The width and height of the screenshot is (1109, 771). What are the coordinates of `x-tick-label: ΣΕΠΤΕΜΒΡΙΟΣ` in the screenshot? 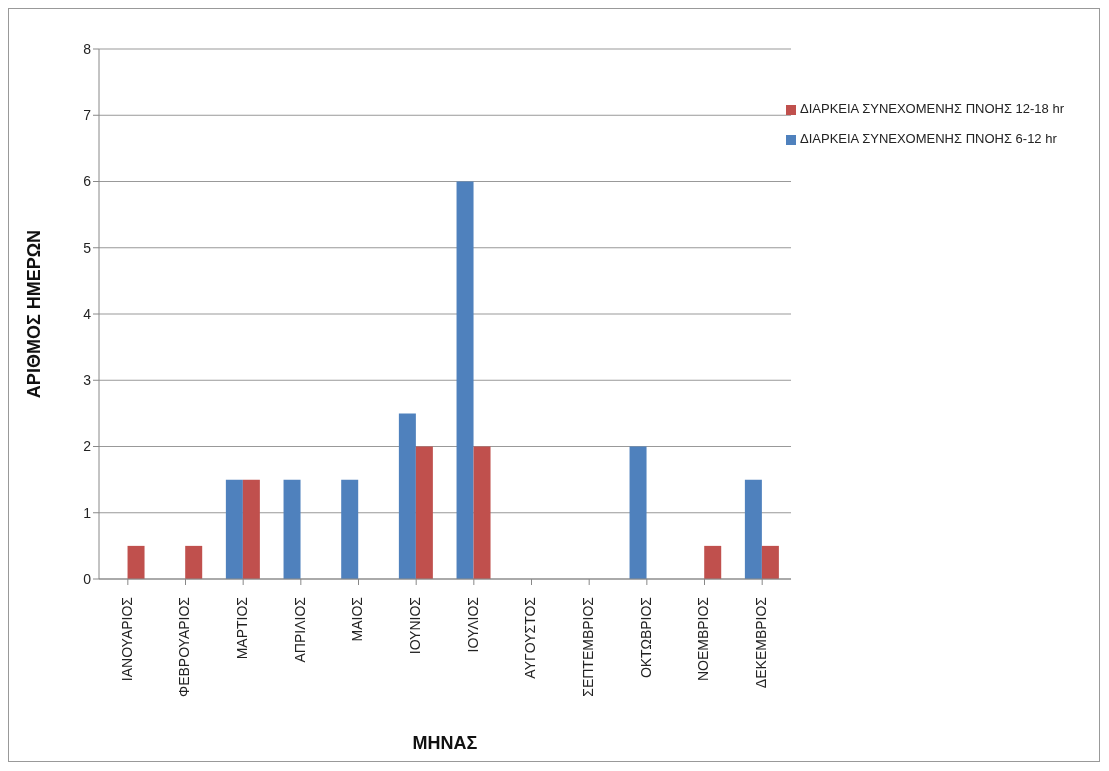 It's located at (587, 646).